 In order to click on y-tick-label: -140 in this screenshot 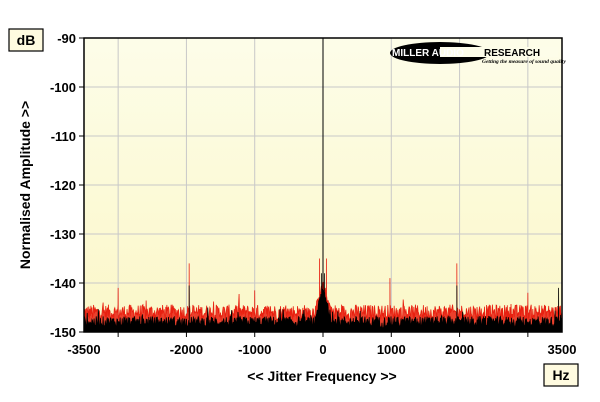, I will do `click(63, 283)`.